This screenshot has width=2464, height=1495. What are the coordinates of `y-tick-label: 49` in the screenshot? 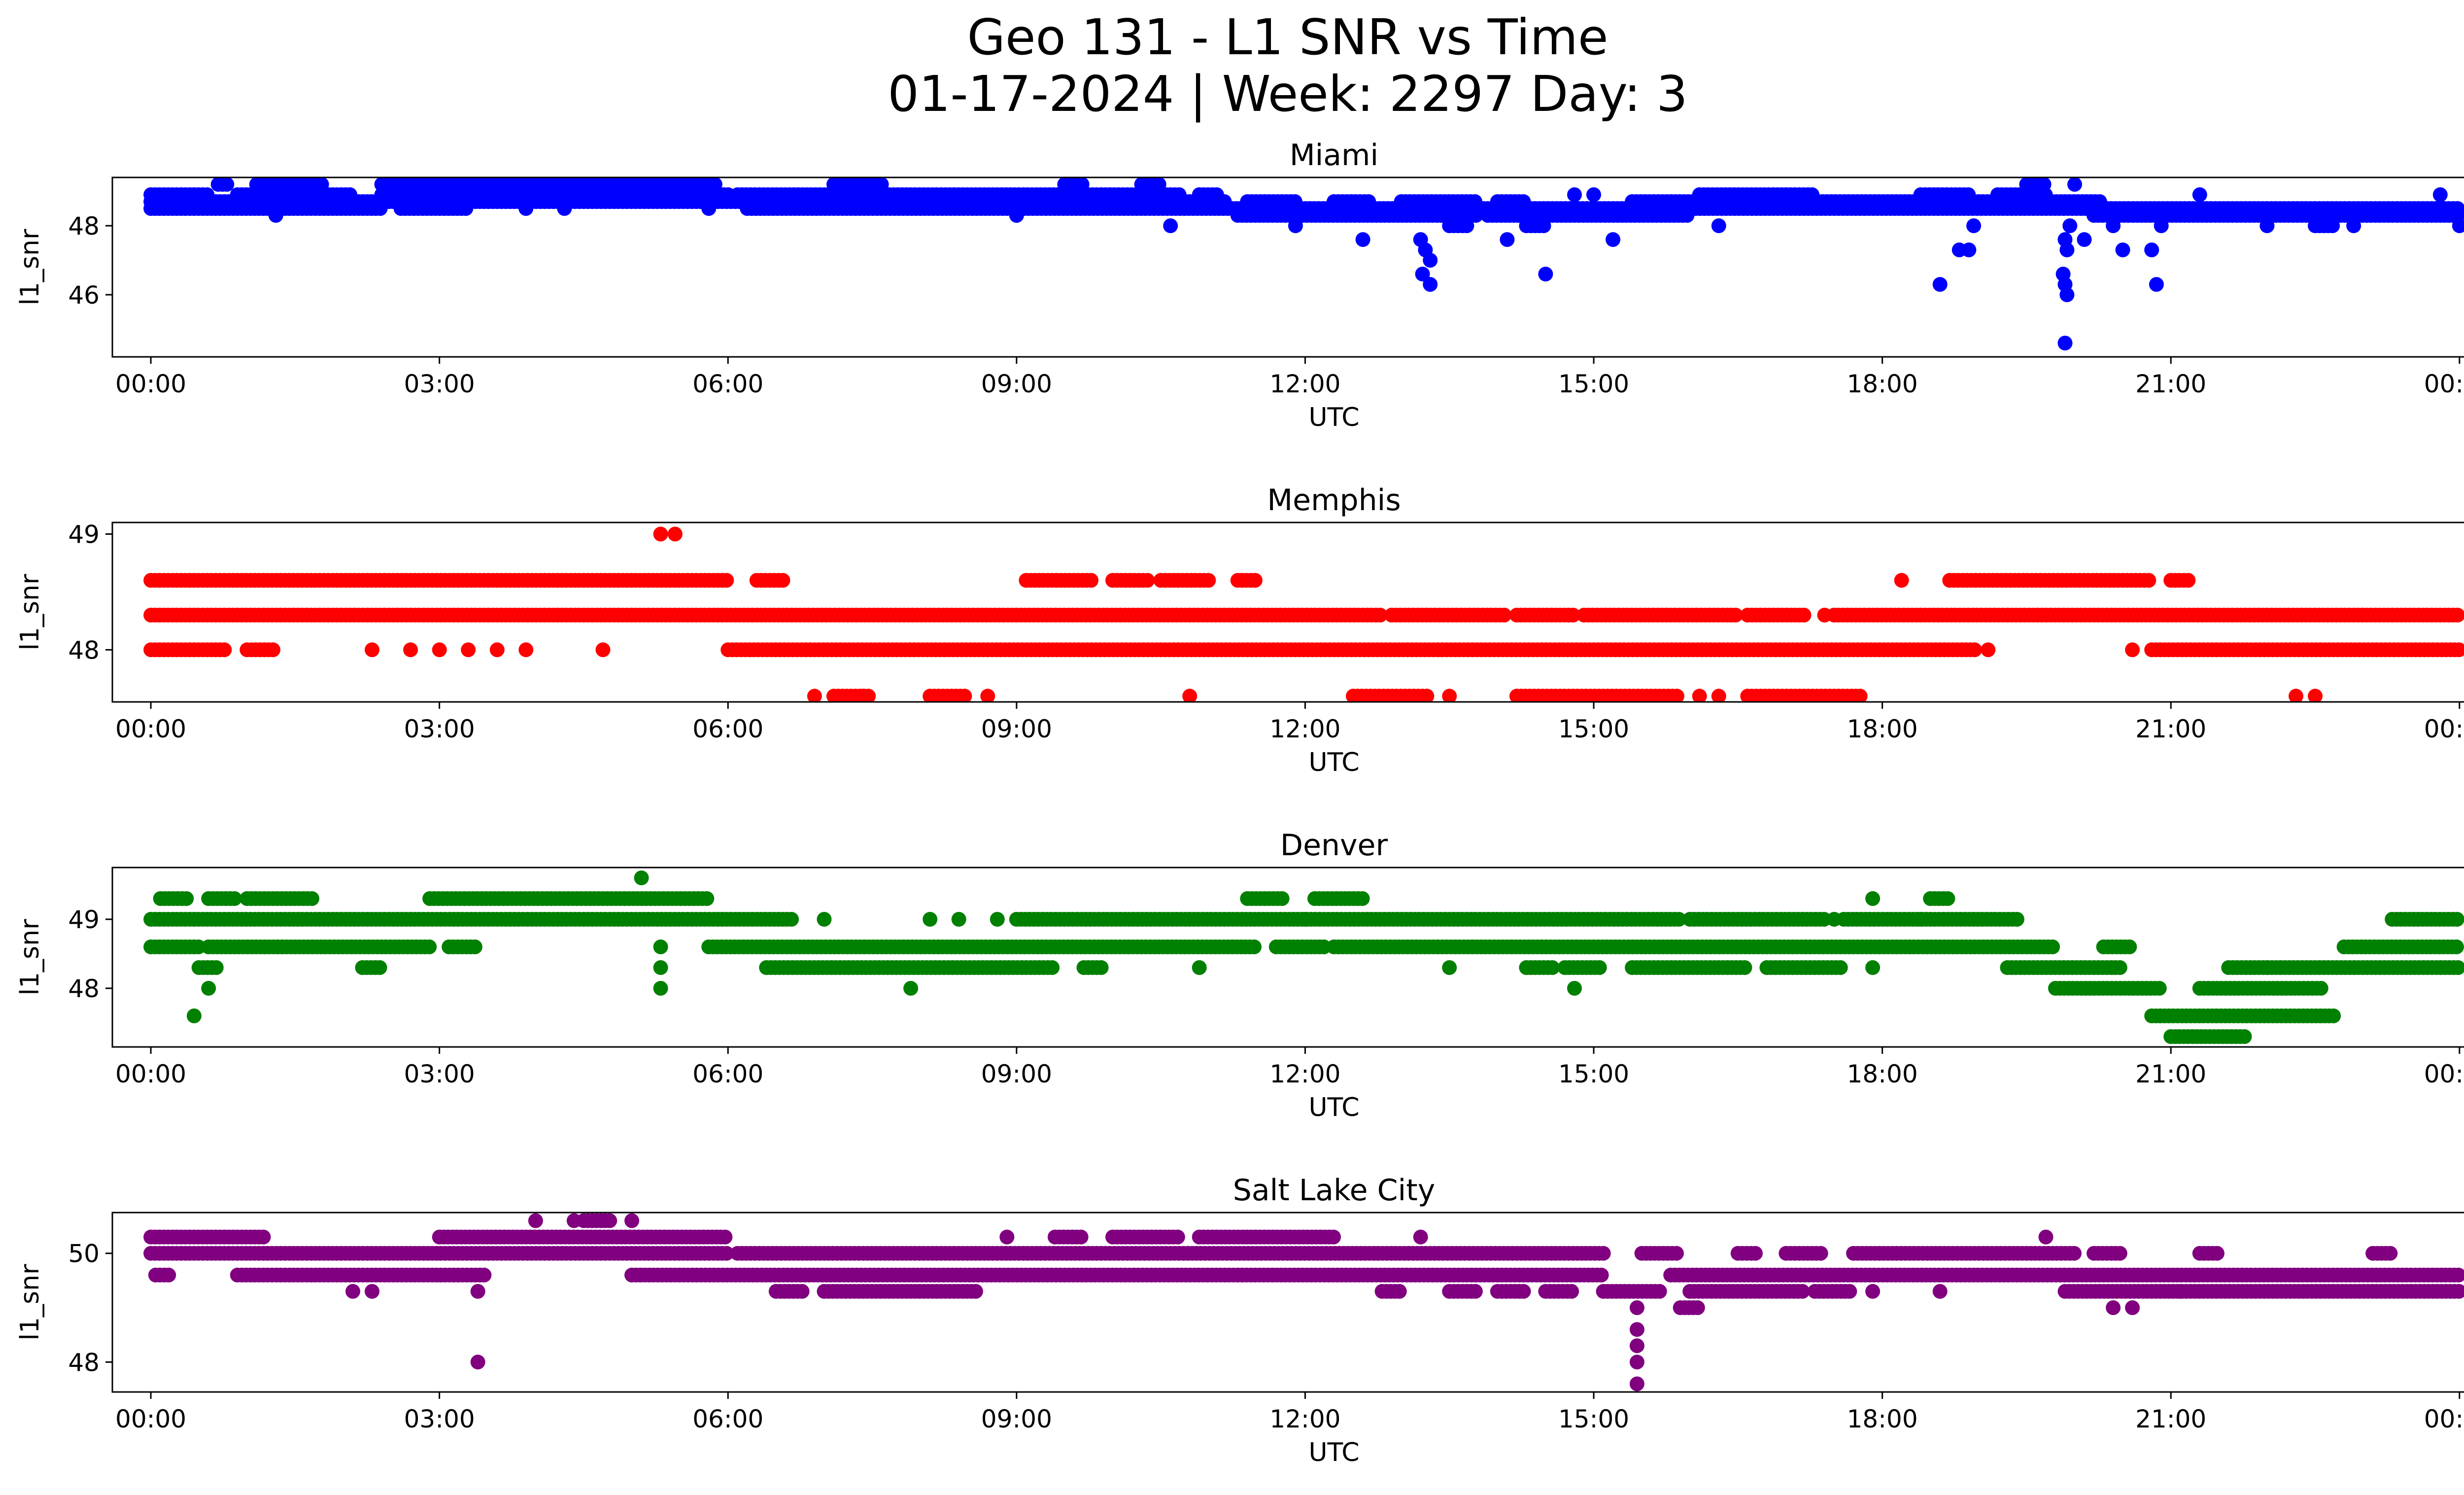 It's located at (84, 534).